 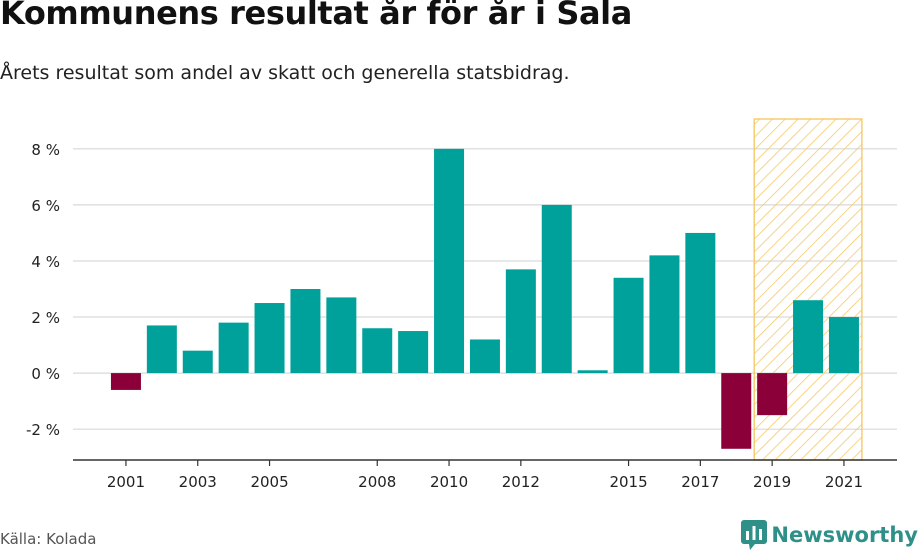 What do you see at coordinates (628, 482) in the screenshot?
I see `x-tick-label: 2015` at bounding box center [628, 482].